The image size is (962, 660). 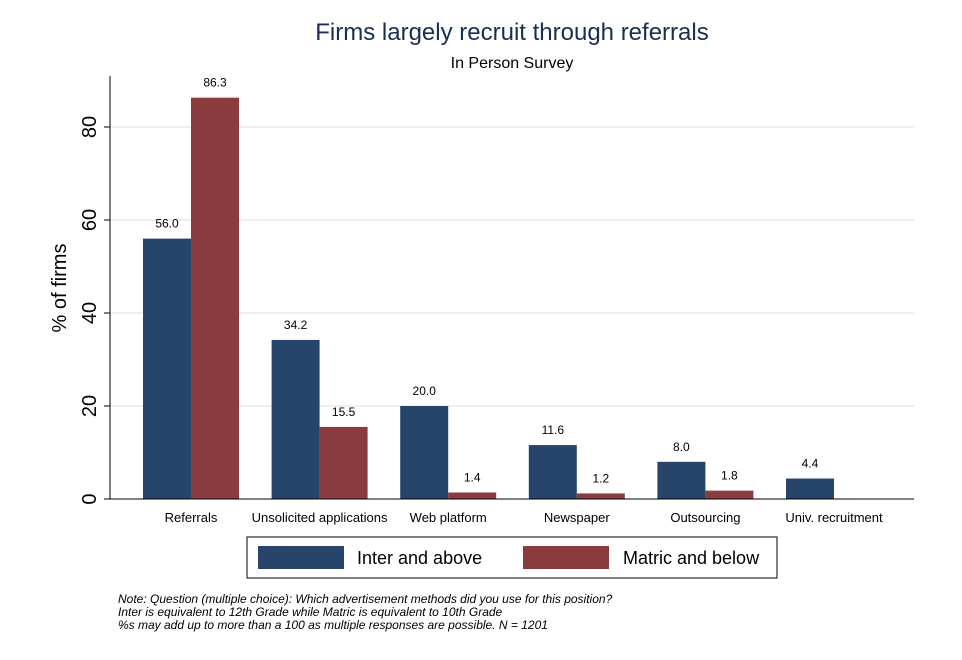 I want to click on bar-referrals-inter-and-above, so click(x=167, y=368).